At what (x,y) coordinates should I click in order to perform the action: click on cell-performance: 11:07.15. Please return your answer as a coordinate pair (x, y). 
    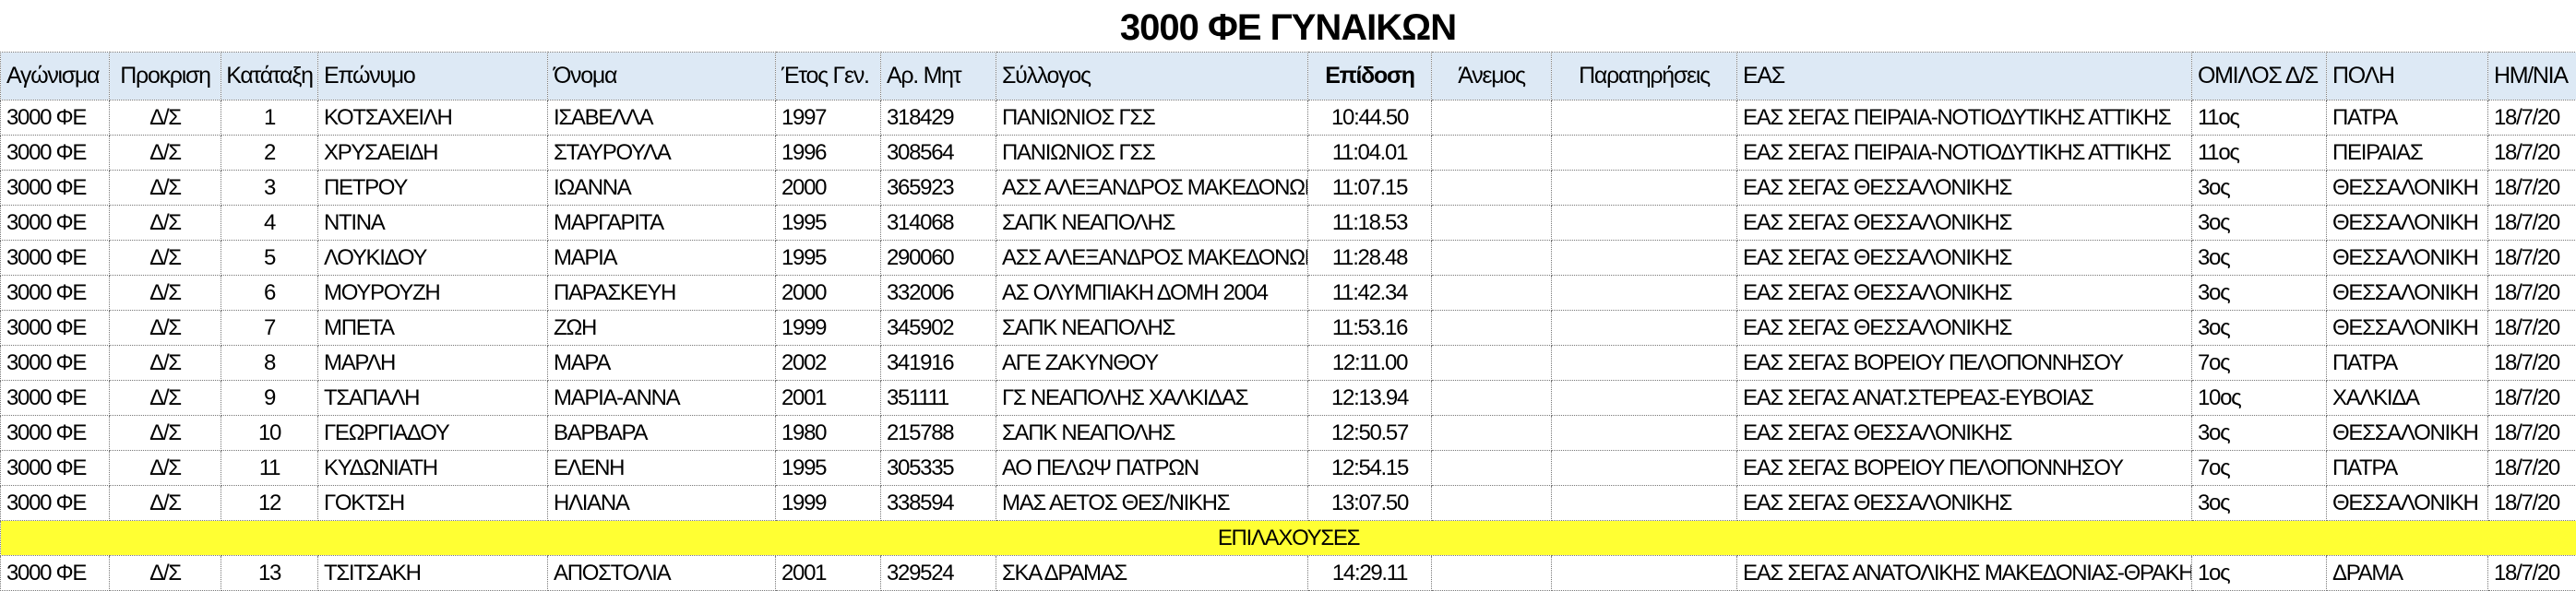
    Looking at the image, I should click on (1370, 188).